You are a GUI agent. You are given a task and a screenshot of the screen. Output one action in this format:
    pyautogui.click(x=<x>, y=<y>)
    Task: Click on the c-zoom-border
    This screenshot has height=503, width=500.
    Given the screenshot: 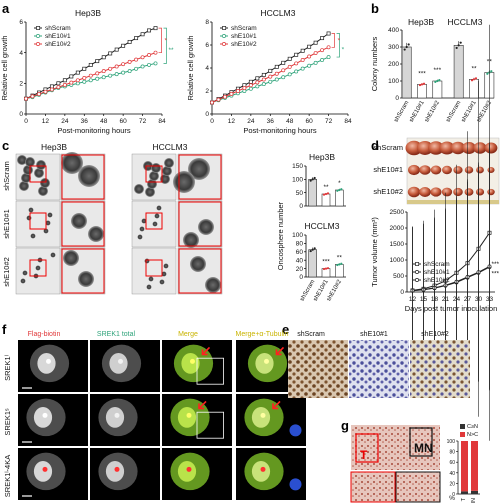 What is the action you would take?
    pyautogui.click(x=83, y=224)
    